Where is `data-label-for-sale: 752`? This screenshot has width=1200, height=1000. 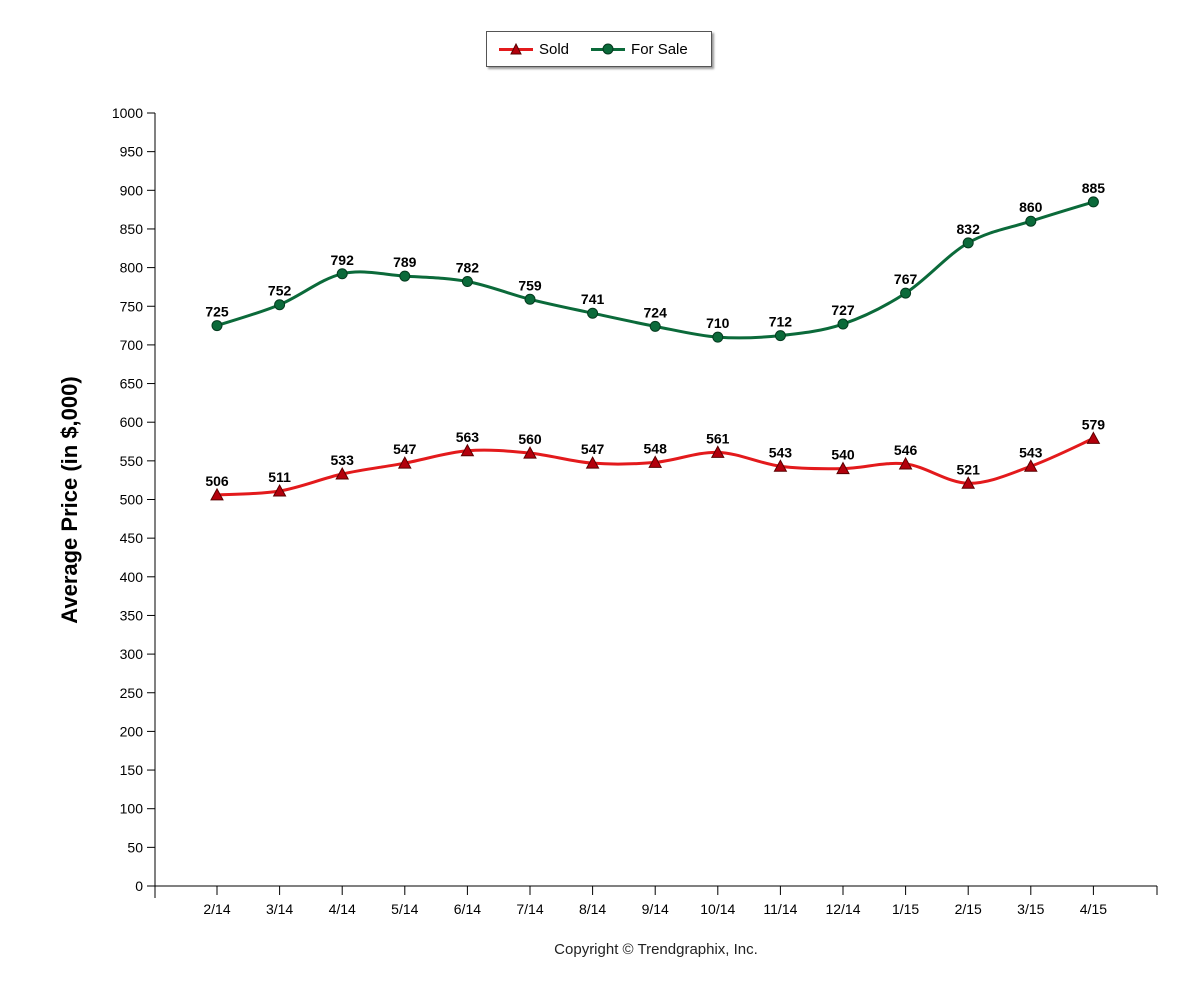
data-label-for-sale: 752 is located at coordinates (280, 291).